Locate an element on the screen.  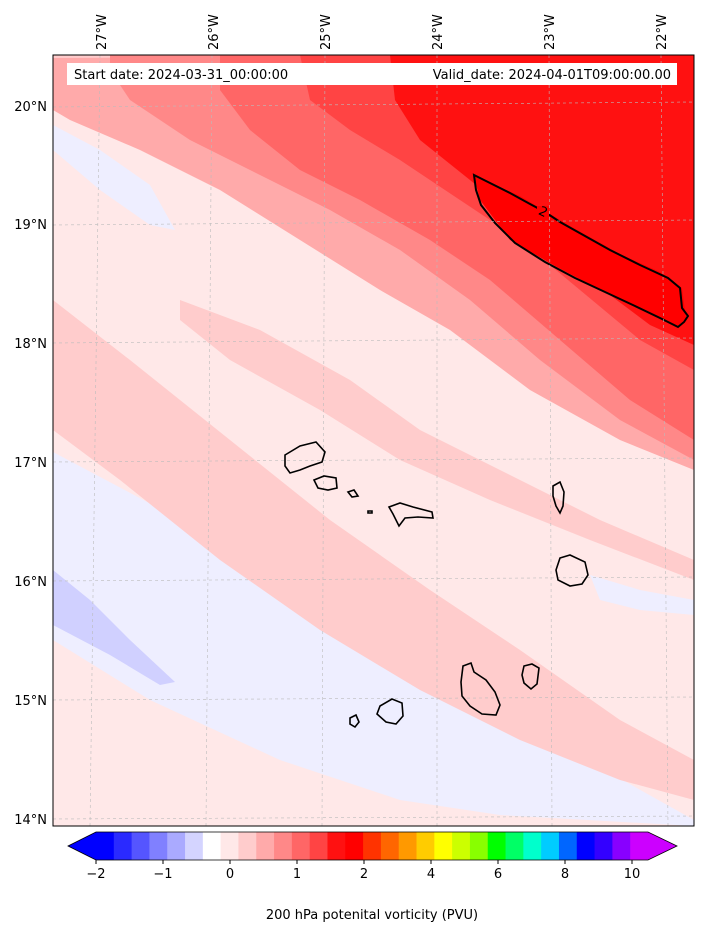
lon-label: 23°W is located at coordinates (550, 32).